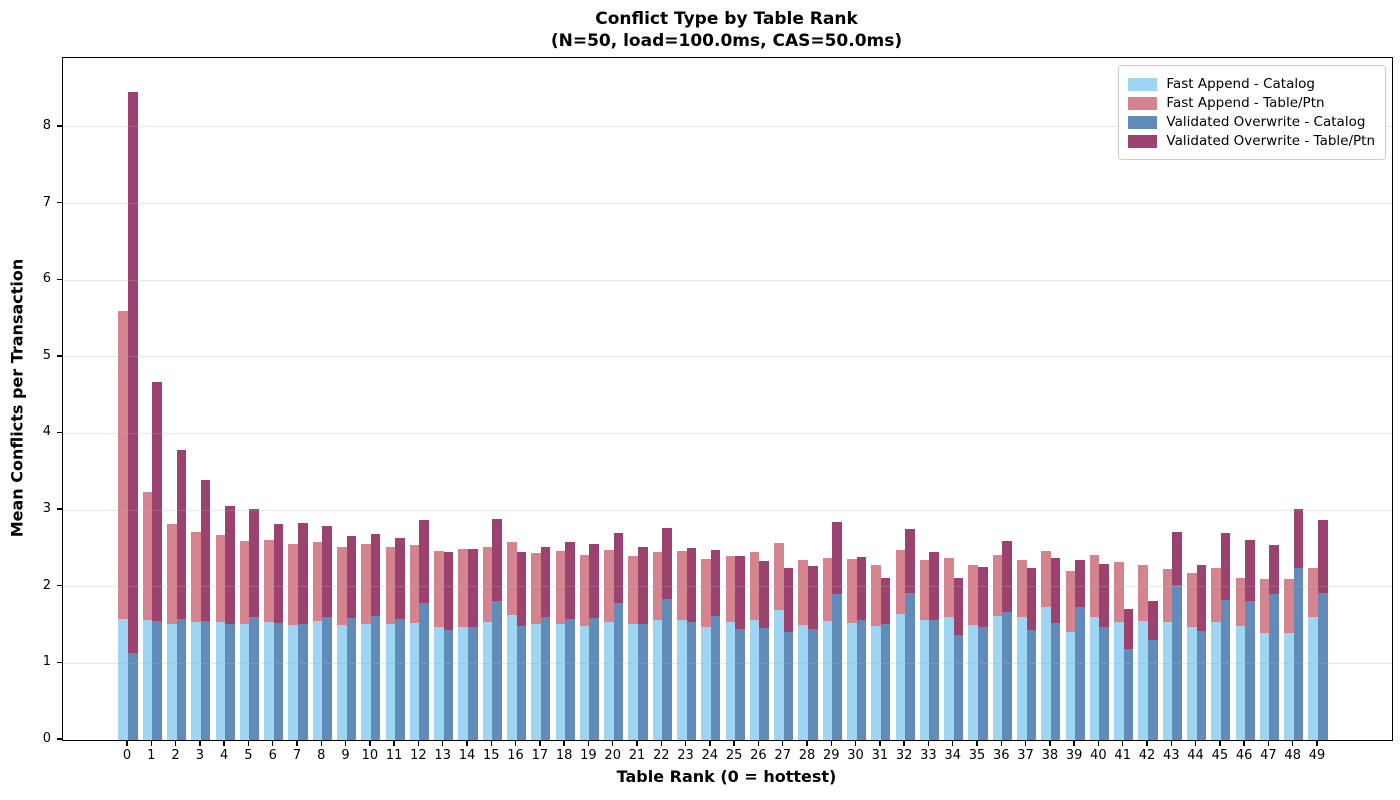 This screenshot has height=800, width=1400. I want to click on x-tick-label: 16, so click(515, 755).